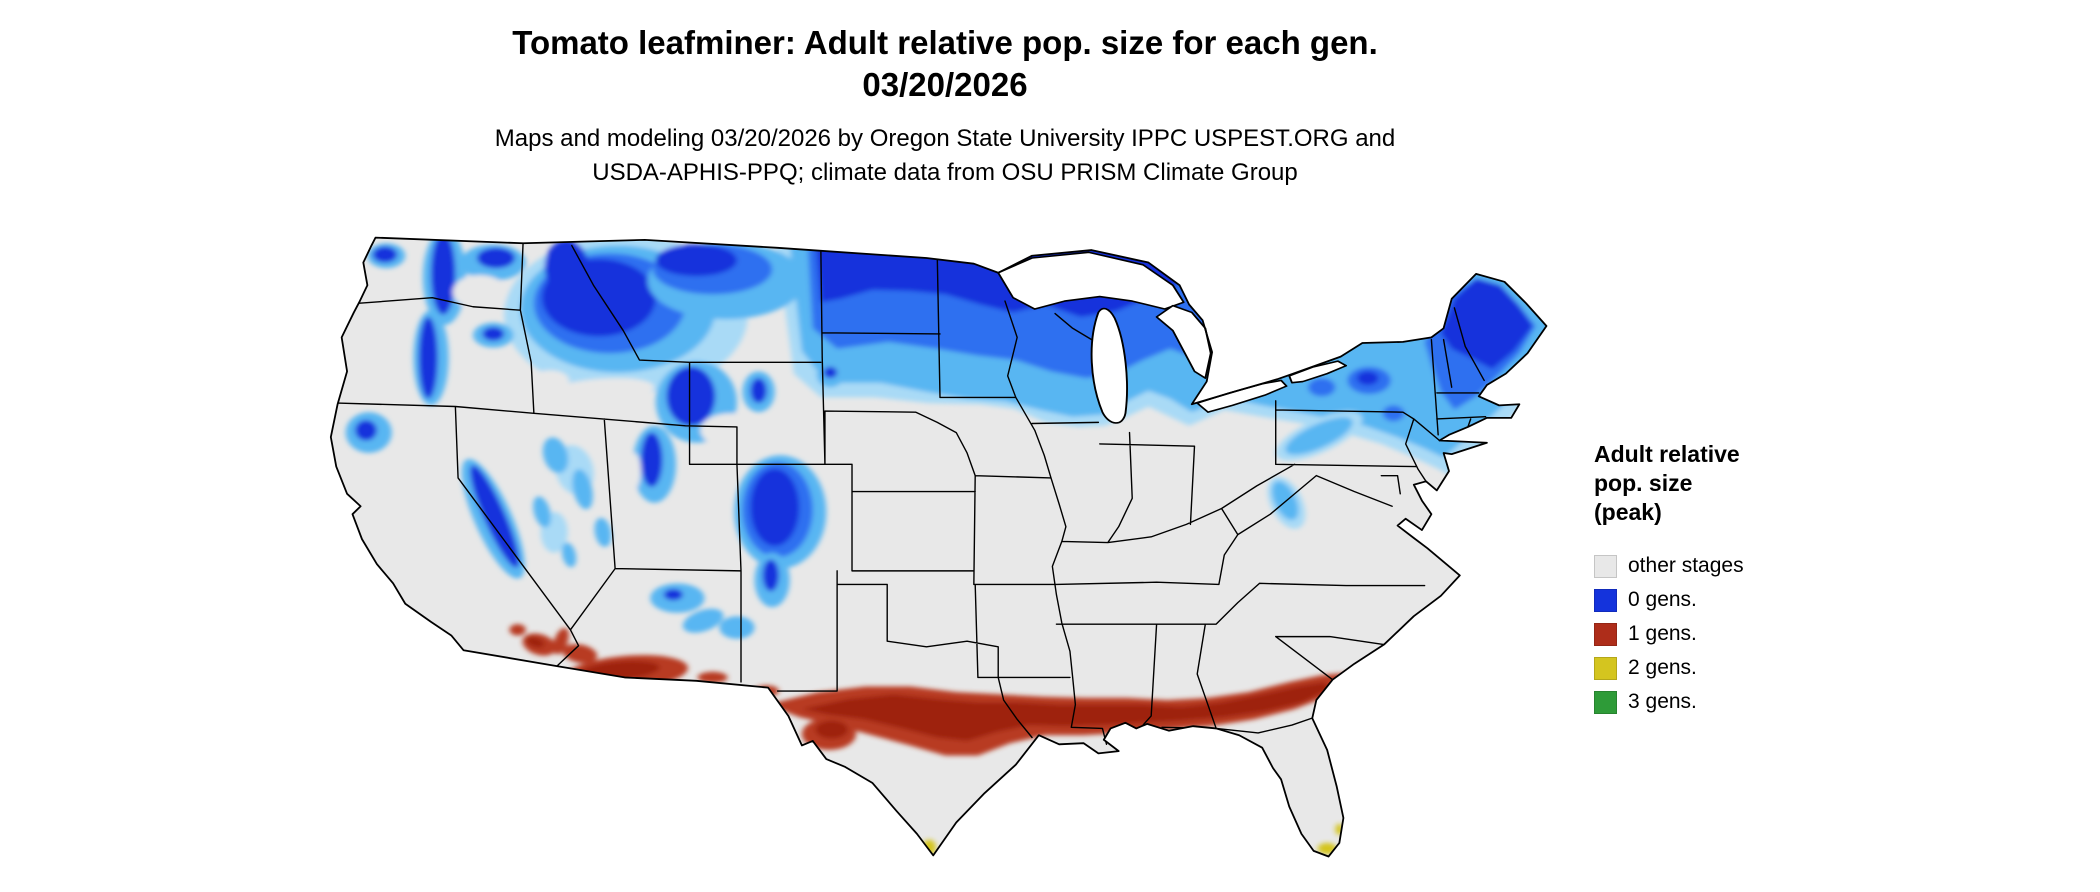 The image size is (2100, 892). What do you see at coordinates (691, 396) in the screenshot?
I see `region-yellowstone-dark` at bounding box center [691, 396].